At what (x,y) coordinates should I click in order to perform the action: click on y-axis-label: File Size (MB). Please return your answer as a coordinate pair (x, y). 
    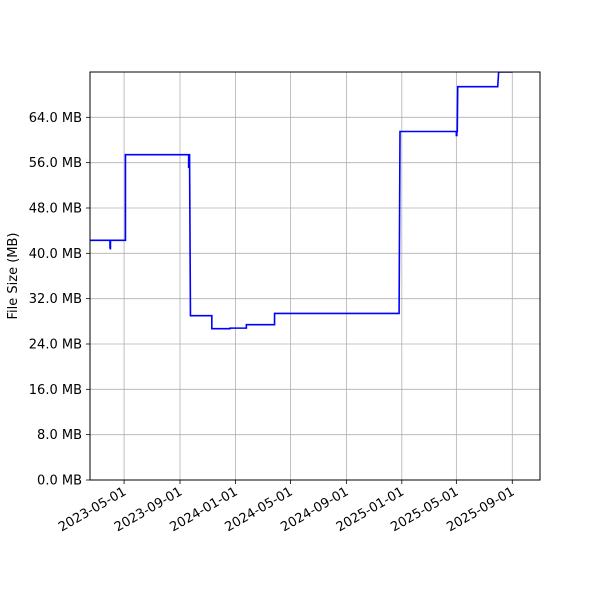
    Looking at the image, I should click on (13, 276).